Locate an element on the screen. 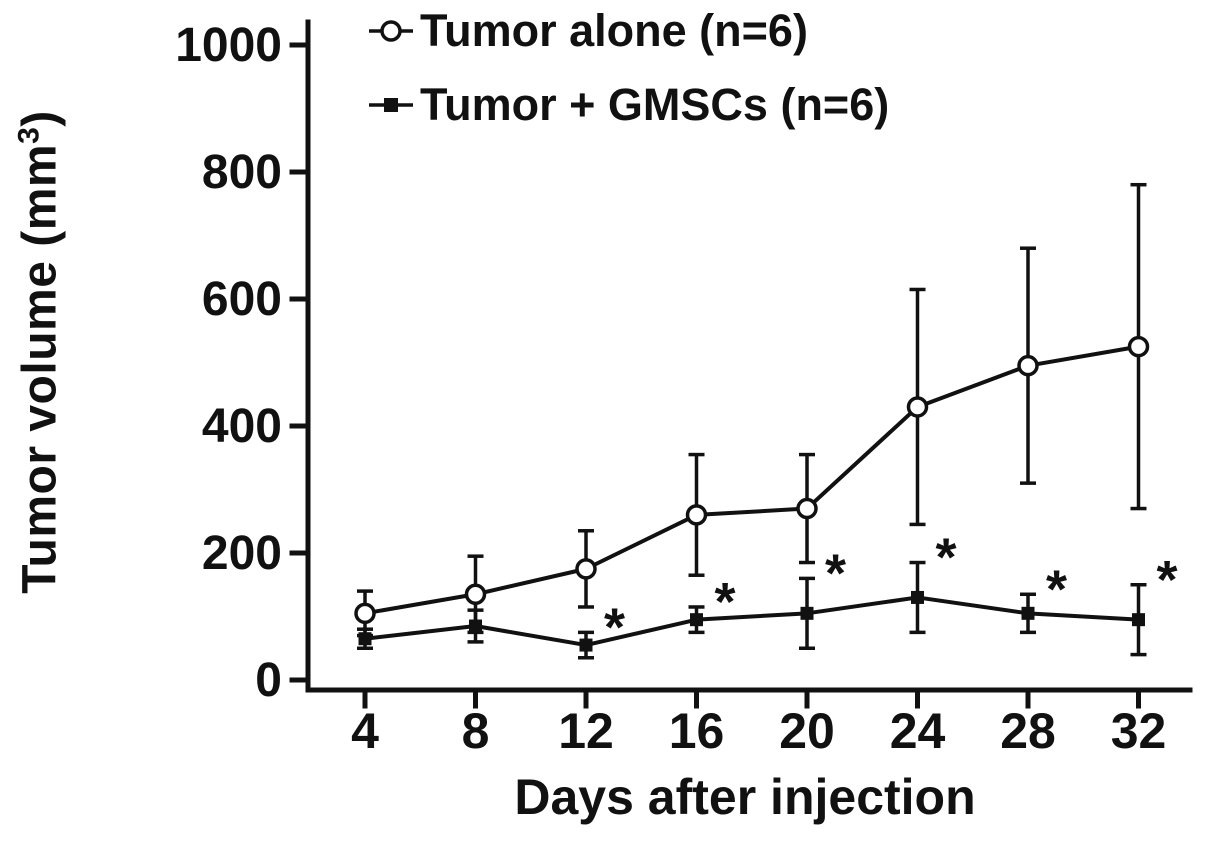  x-tick-label: 28 is located at coordinates (1028, 731).